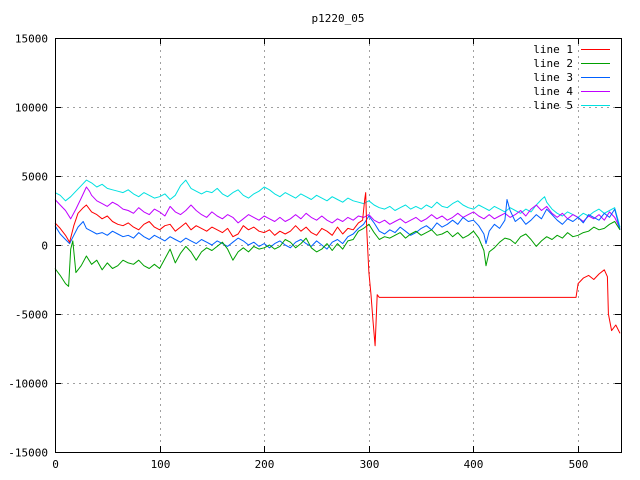 Image resolution: width=640 pixels, height=480 pixels. Describe the element at coordinates (553, 49) in the screenshot. I see `legend-label: line 1` at that location.